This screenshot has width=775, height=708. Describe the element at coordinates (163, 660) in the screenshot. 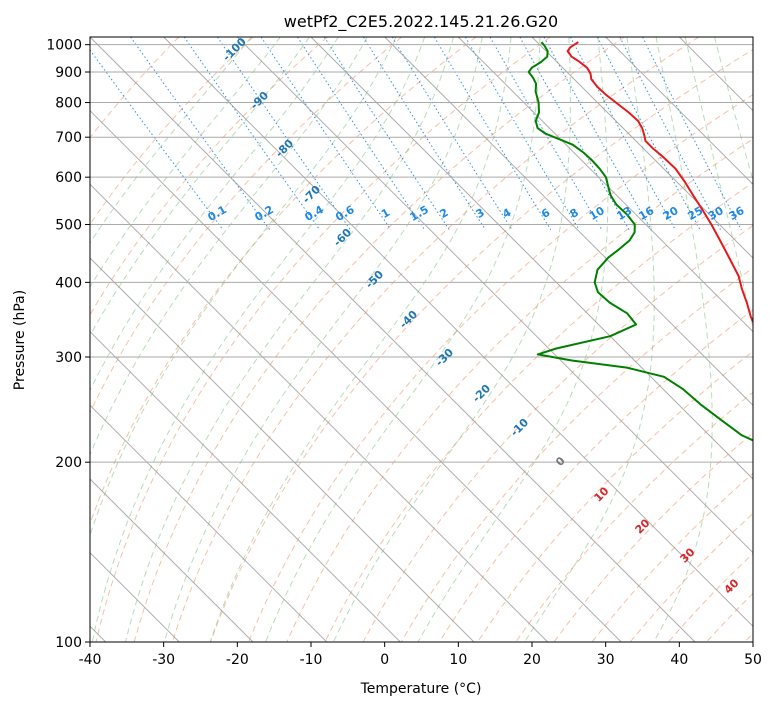

I see `x-tick-label: -30` at that location.